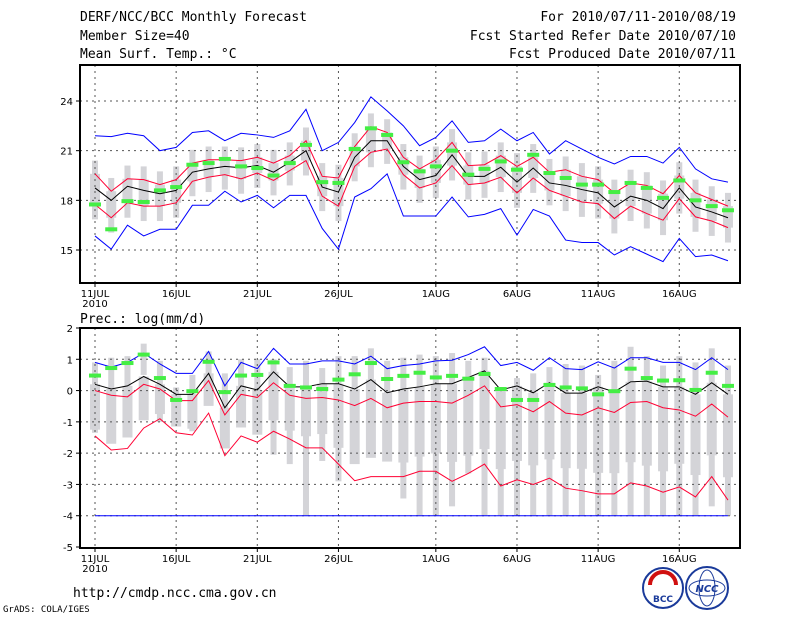 This screenshot has height=618, width=800. I want to click on y-tick-label: -5, so click(68, 548).